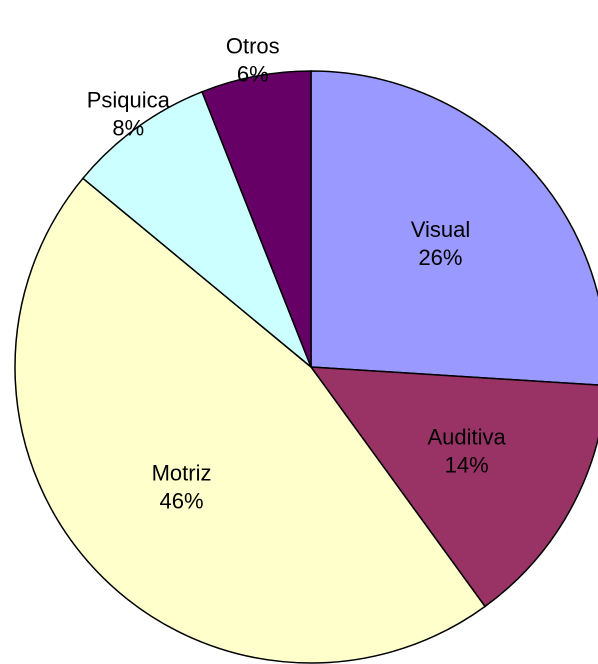  What do you see at coordinates (182, 500) in the screenshot?
I see `value-label: 46%` at bounding box center [182, 500].